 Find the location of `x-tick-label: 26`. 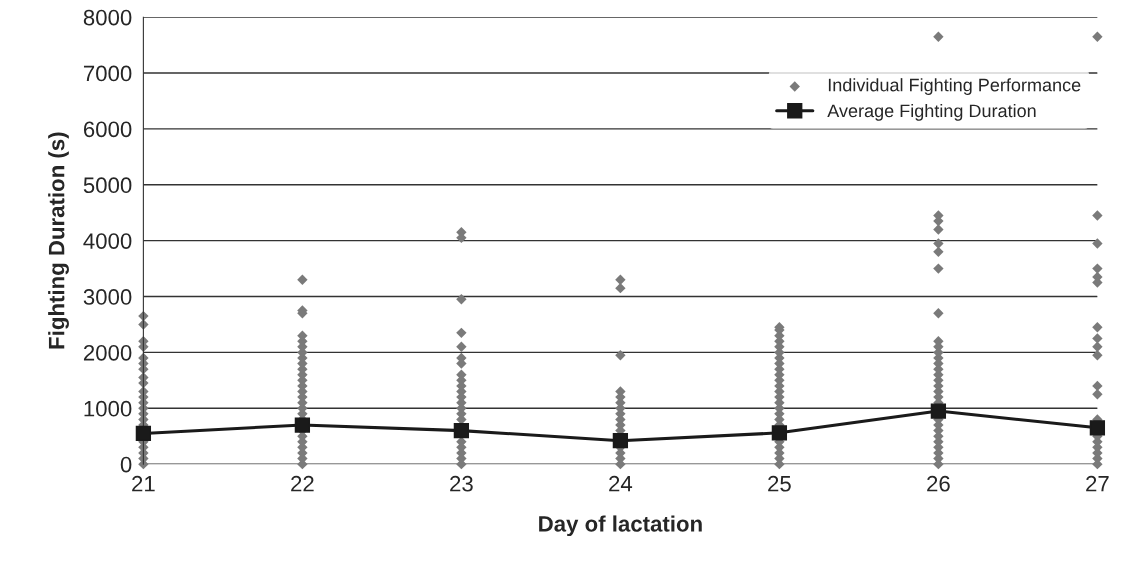

x-tick-label: 26 is located at coordinates (938, 483).